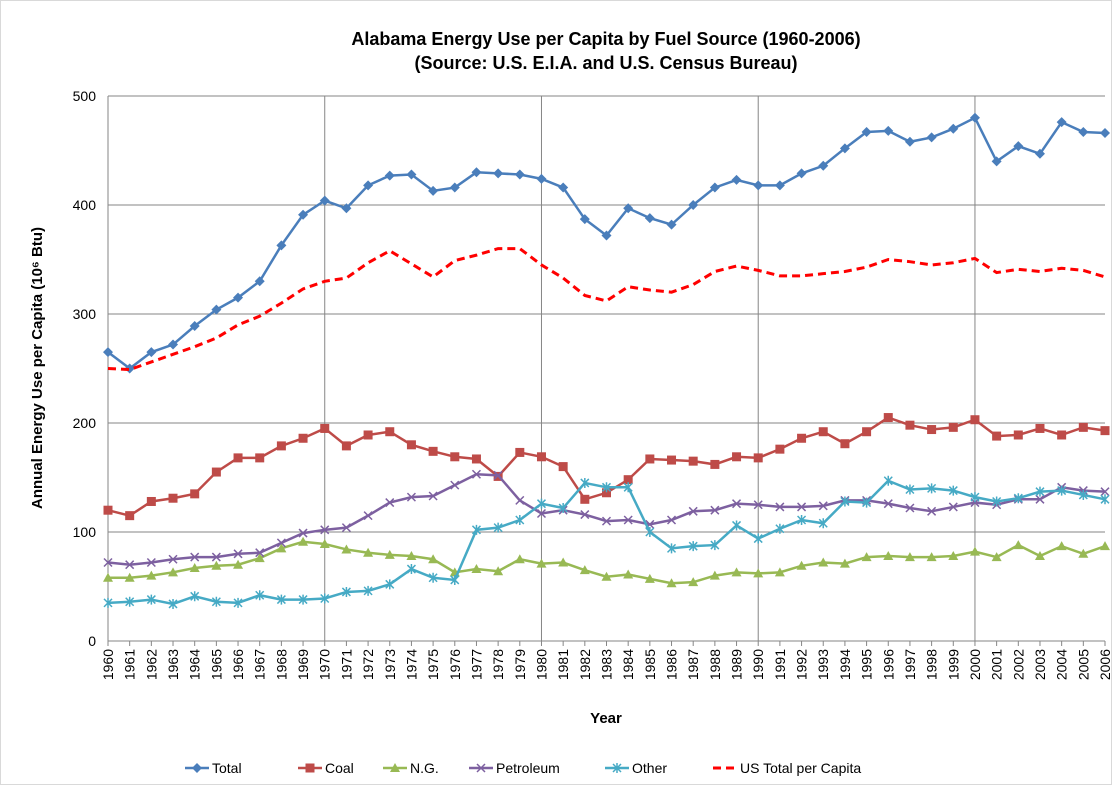  Describe the element at coordinates (758, 664) in the screenshot. I see `x-tick-label: 1990` at that location.